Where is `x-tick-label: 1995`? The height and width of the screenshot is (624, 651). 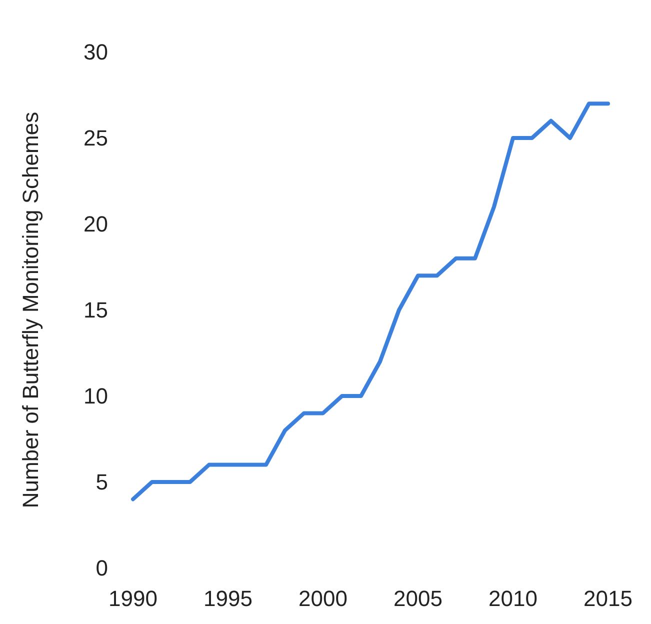
x-tick-label: 1995 is located at coordinates (228, 598).